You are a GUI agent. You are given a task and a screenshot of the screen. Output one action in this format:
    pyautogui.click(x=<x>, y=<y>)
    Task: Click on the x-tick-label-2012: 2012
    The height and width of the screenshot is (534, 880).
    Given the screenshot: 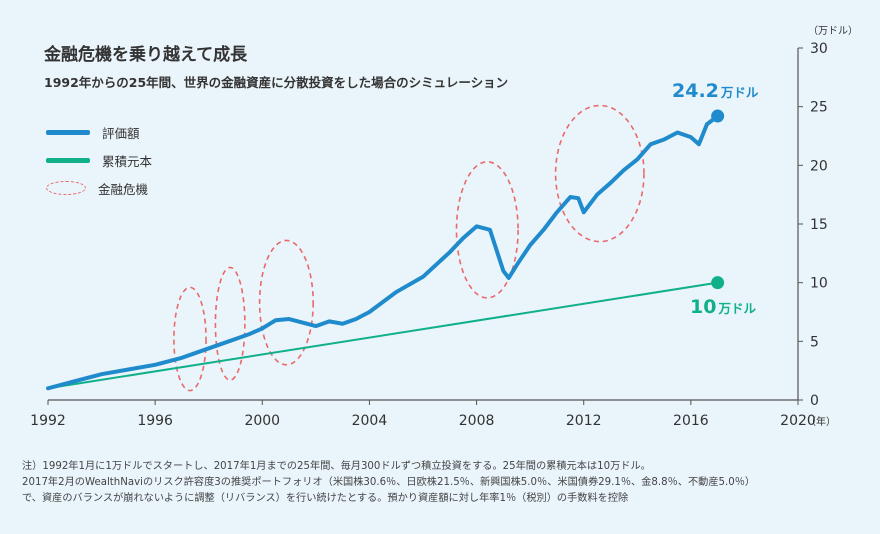 What is the action you would take?
    pyautogui.click(x=584, y=421)
    